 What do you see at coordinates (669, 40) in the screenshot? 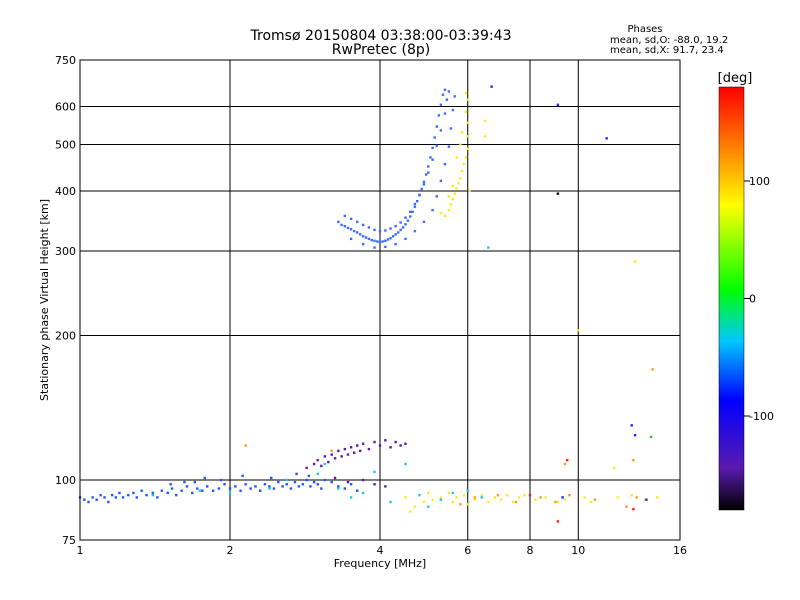
I see `stats-line-o: mean, sd,O: -88.0, 19.2` at bounding box center [669, 40].